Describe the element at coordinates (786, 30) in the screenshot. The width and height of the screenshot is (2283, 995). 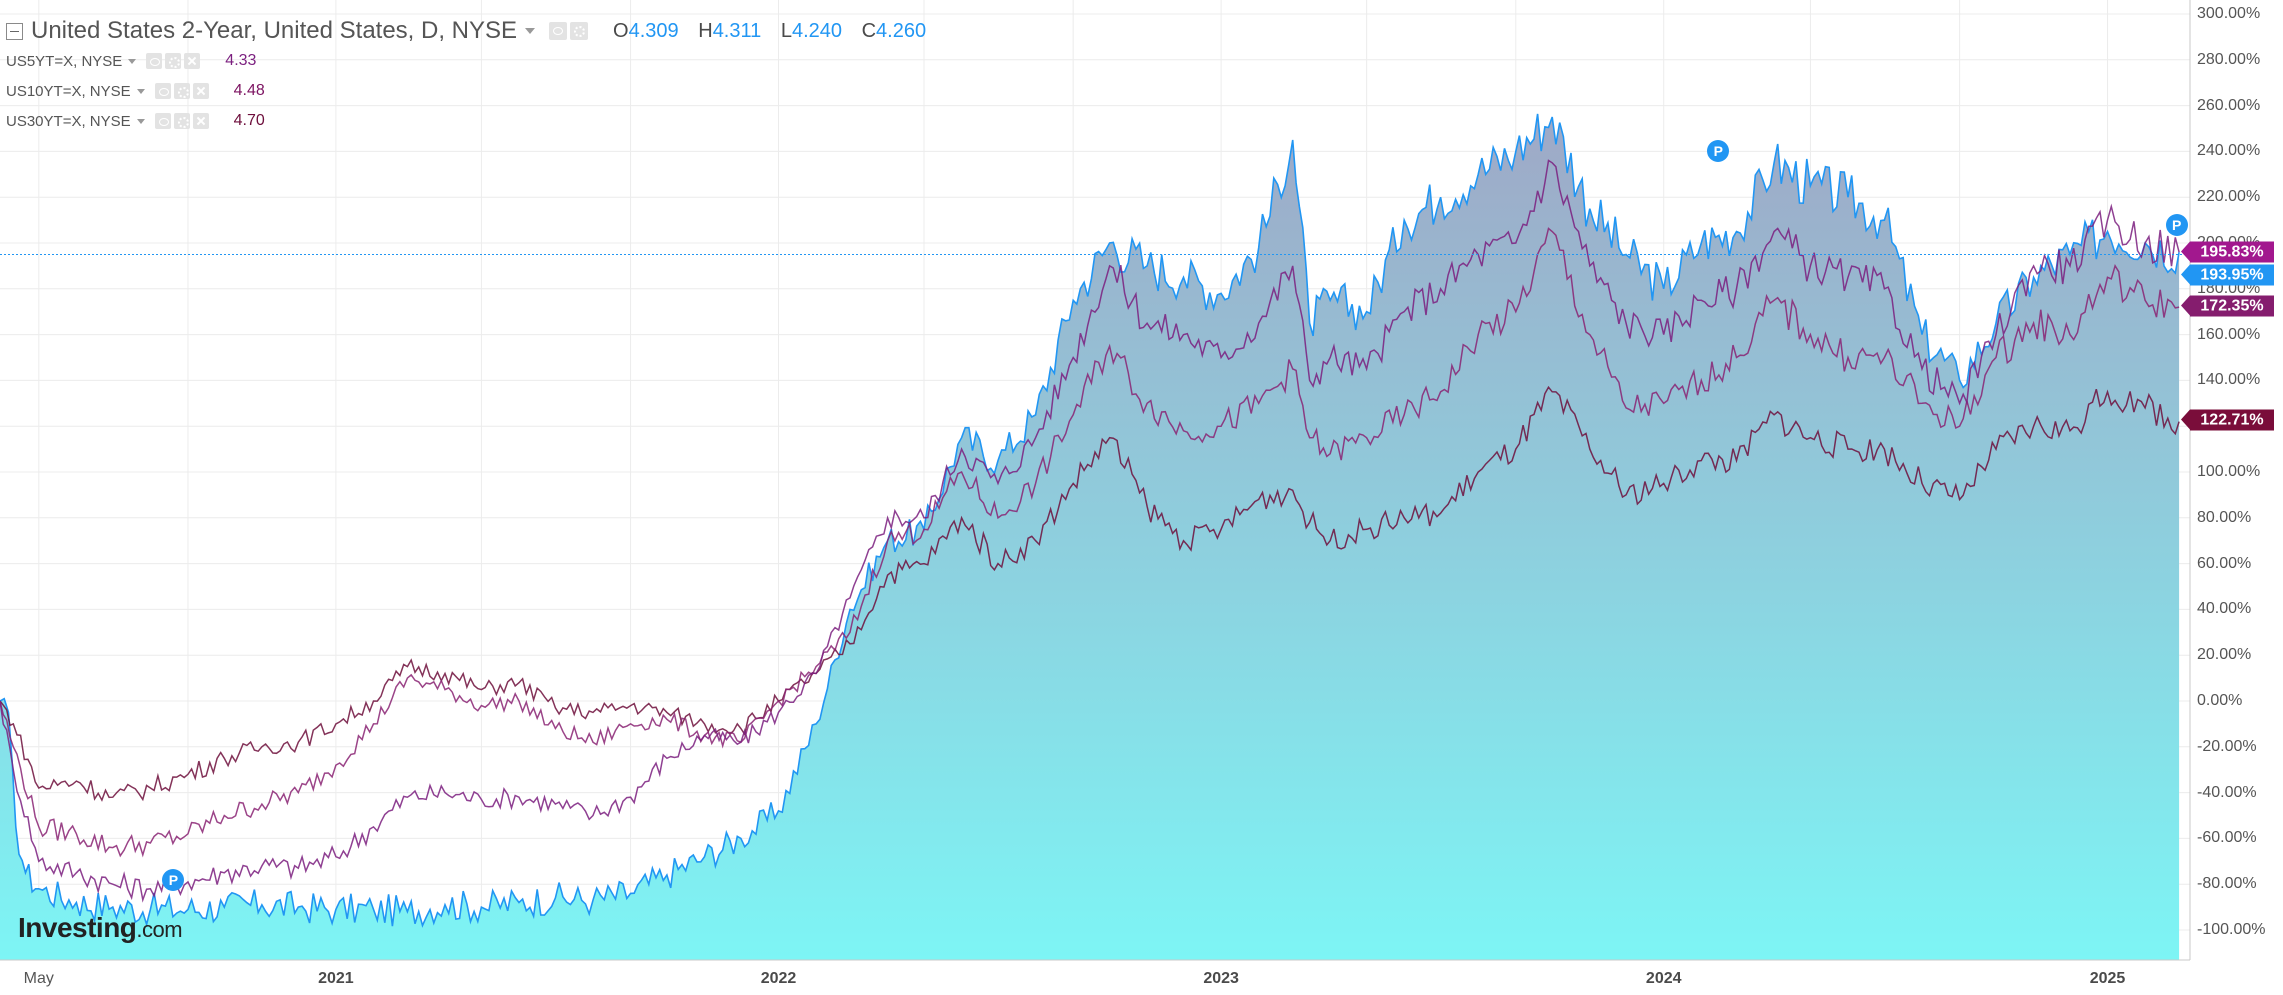
I see `low-label: L` at that location.